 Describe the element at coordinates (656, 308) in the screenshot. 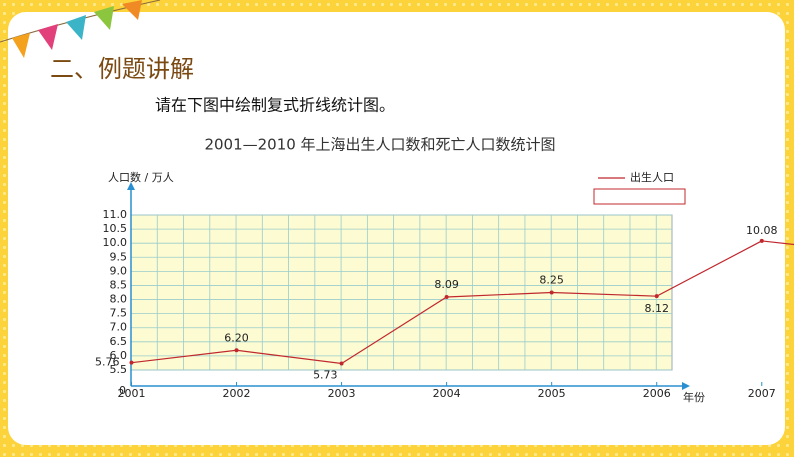

I see `data-label: 8.12` at that location.